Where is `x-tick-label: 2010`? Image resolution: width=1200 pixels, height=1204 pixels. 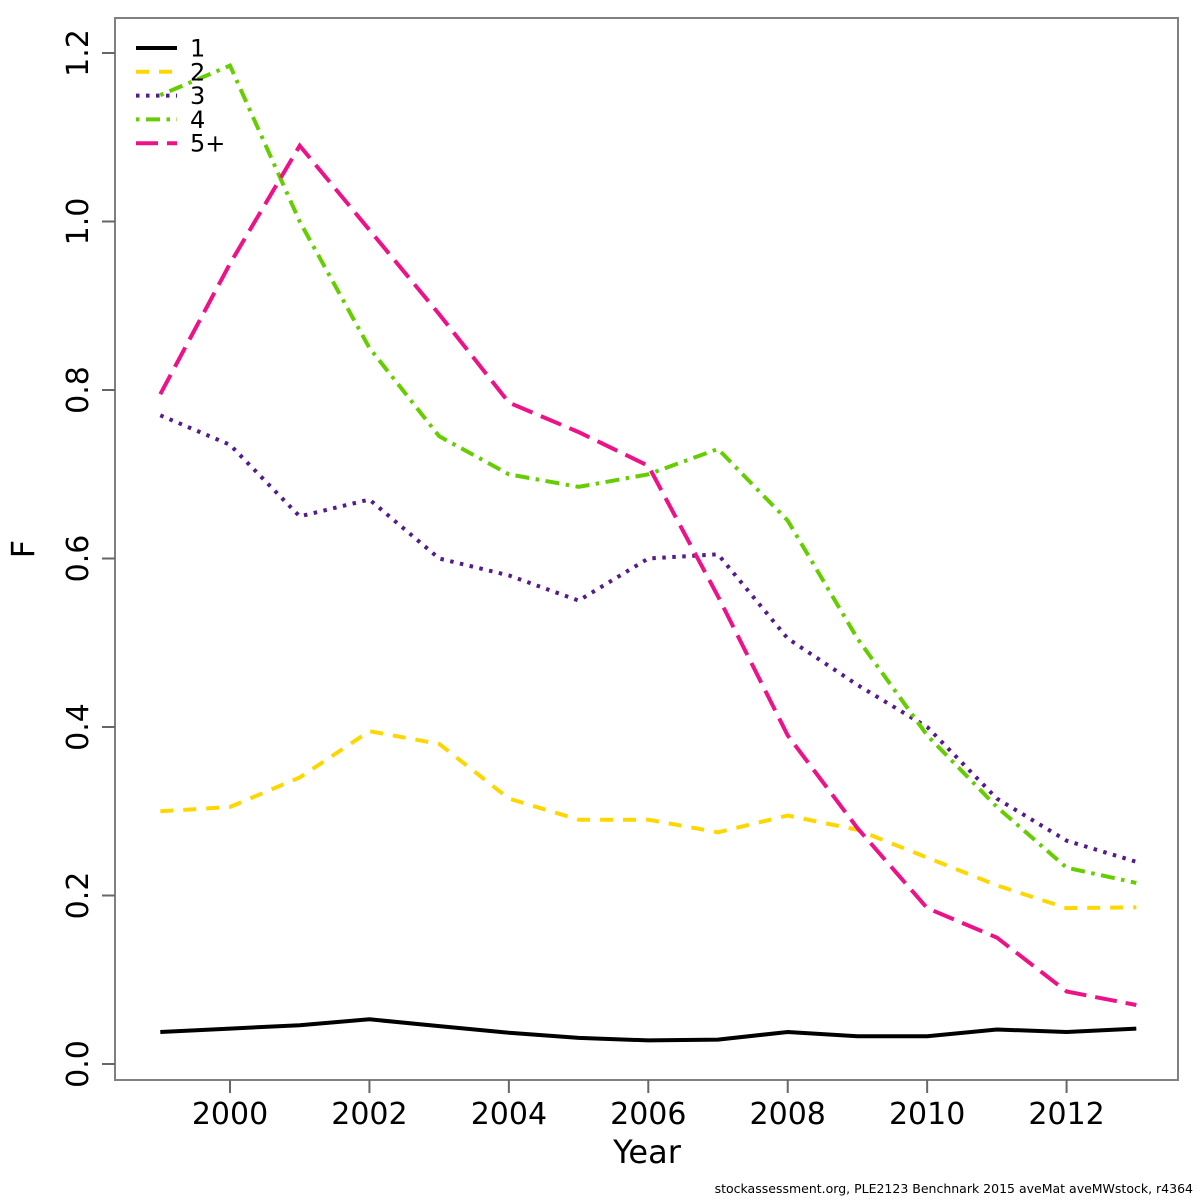
x-tick-label: 2010 is located at coordinates (927, 1114).